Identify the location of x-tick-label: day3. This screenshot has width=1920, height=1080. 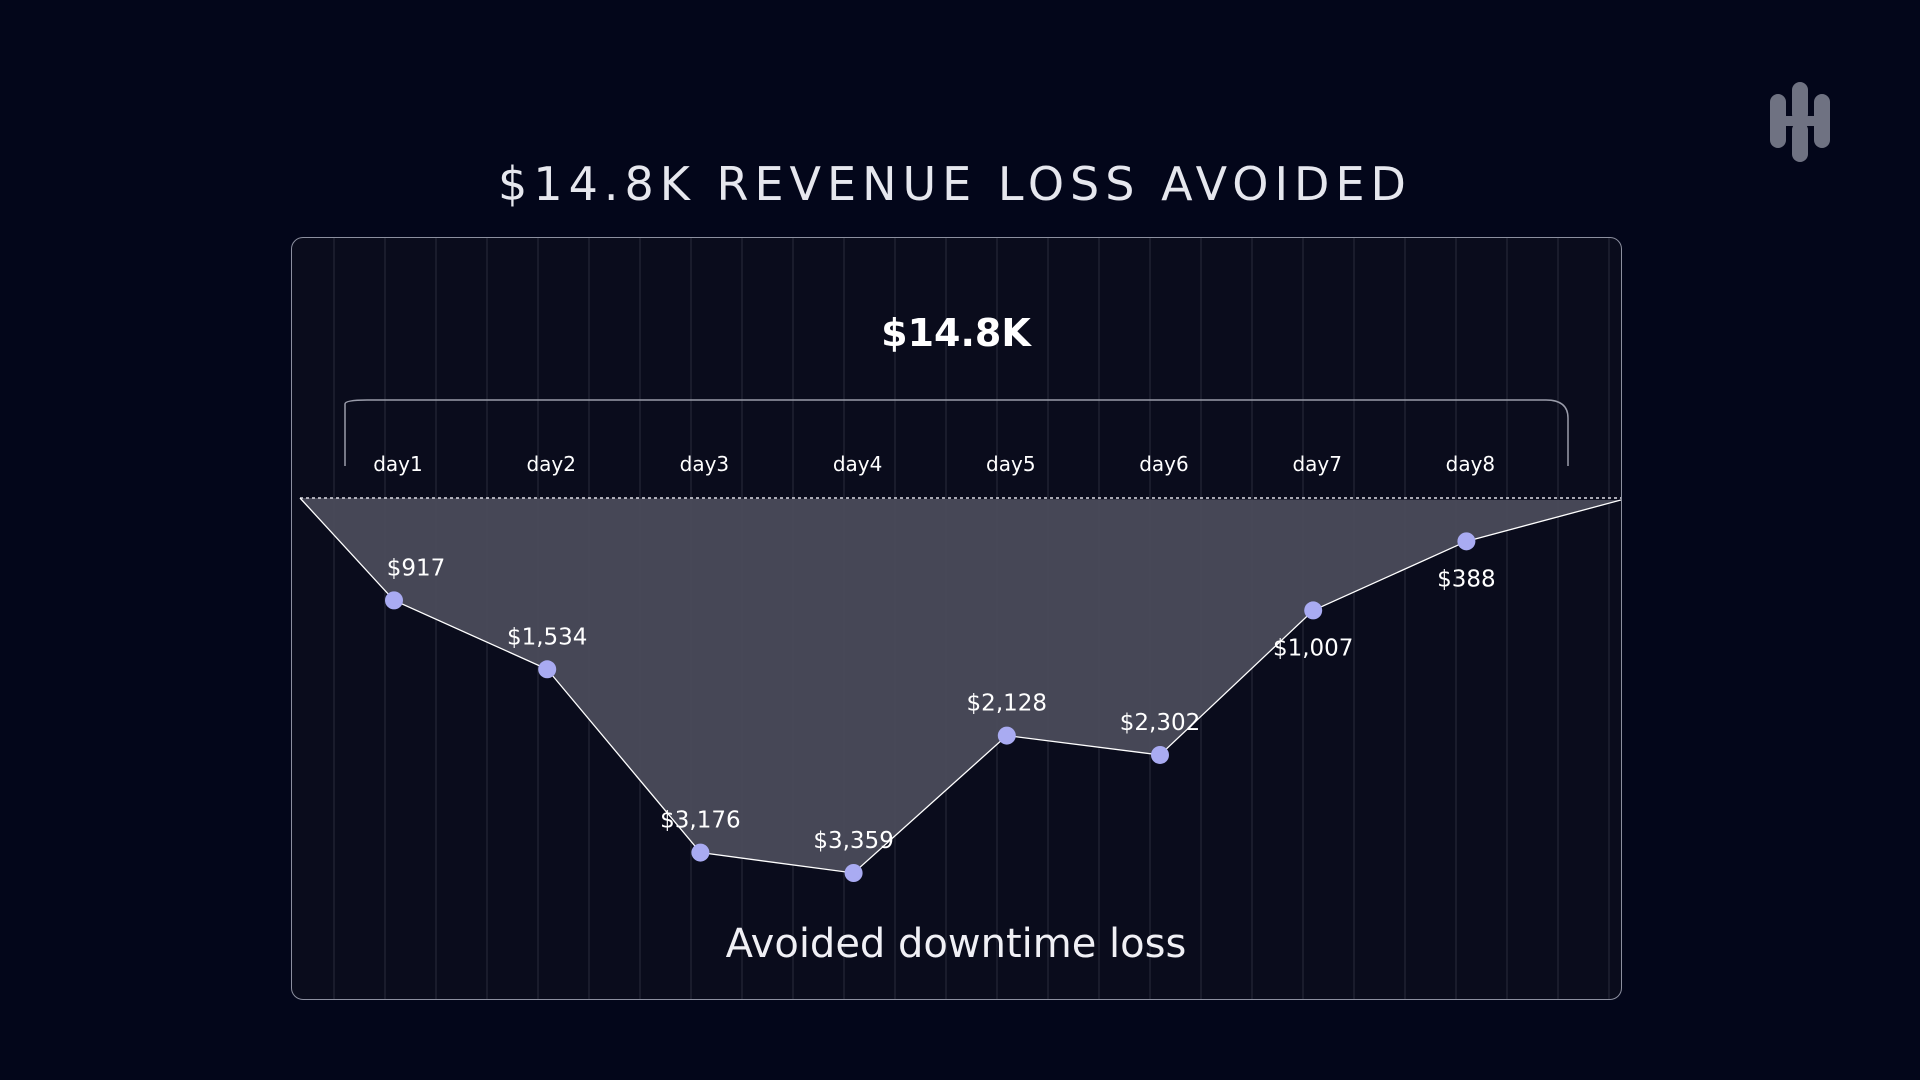
(705, 464).